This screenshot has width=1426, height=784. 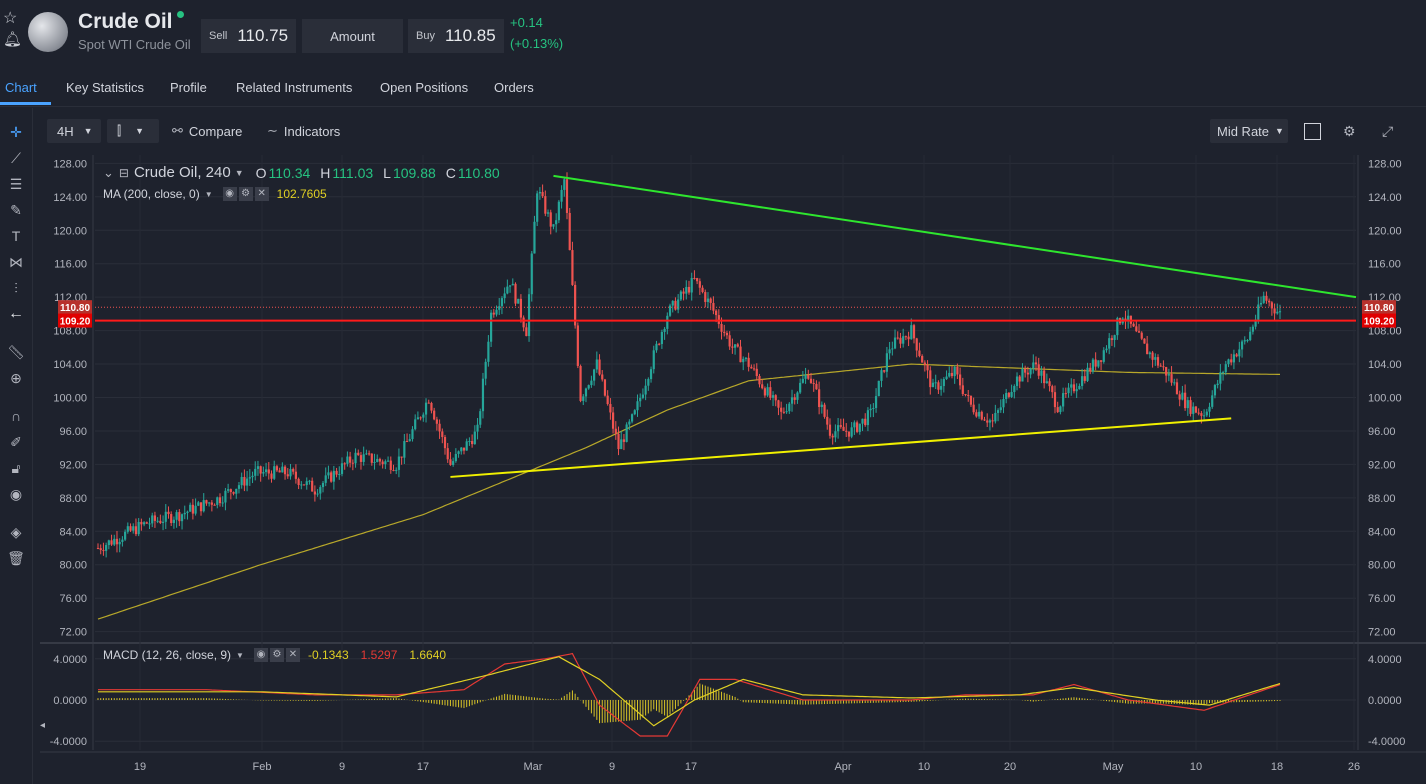 What do you see at coordinates (16, 184) in the screenshot?
I see `horizontal-lines-icon: ☰` at bounding box center [16, 184].